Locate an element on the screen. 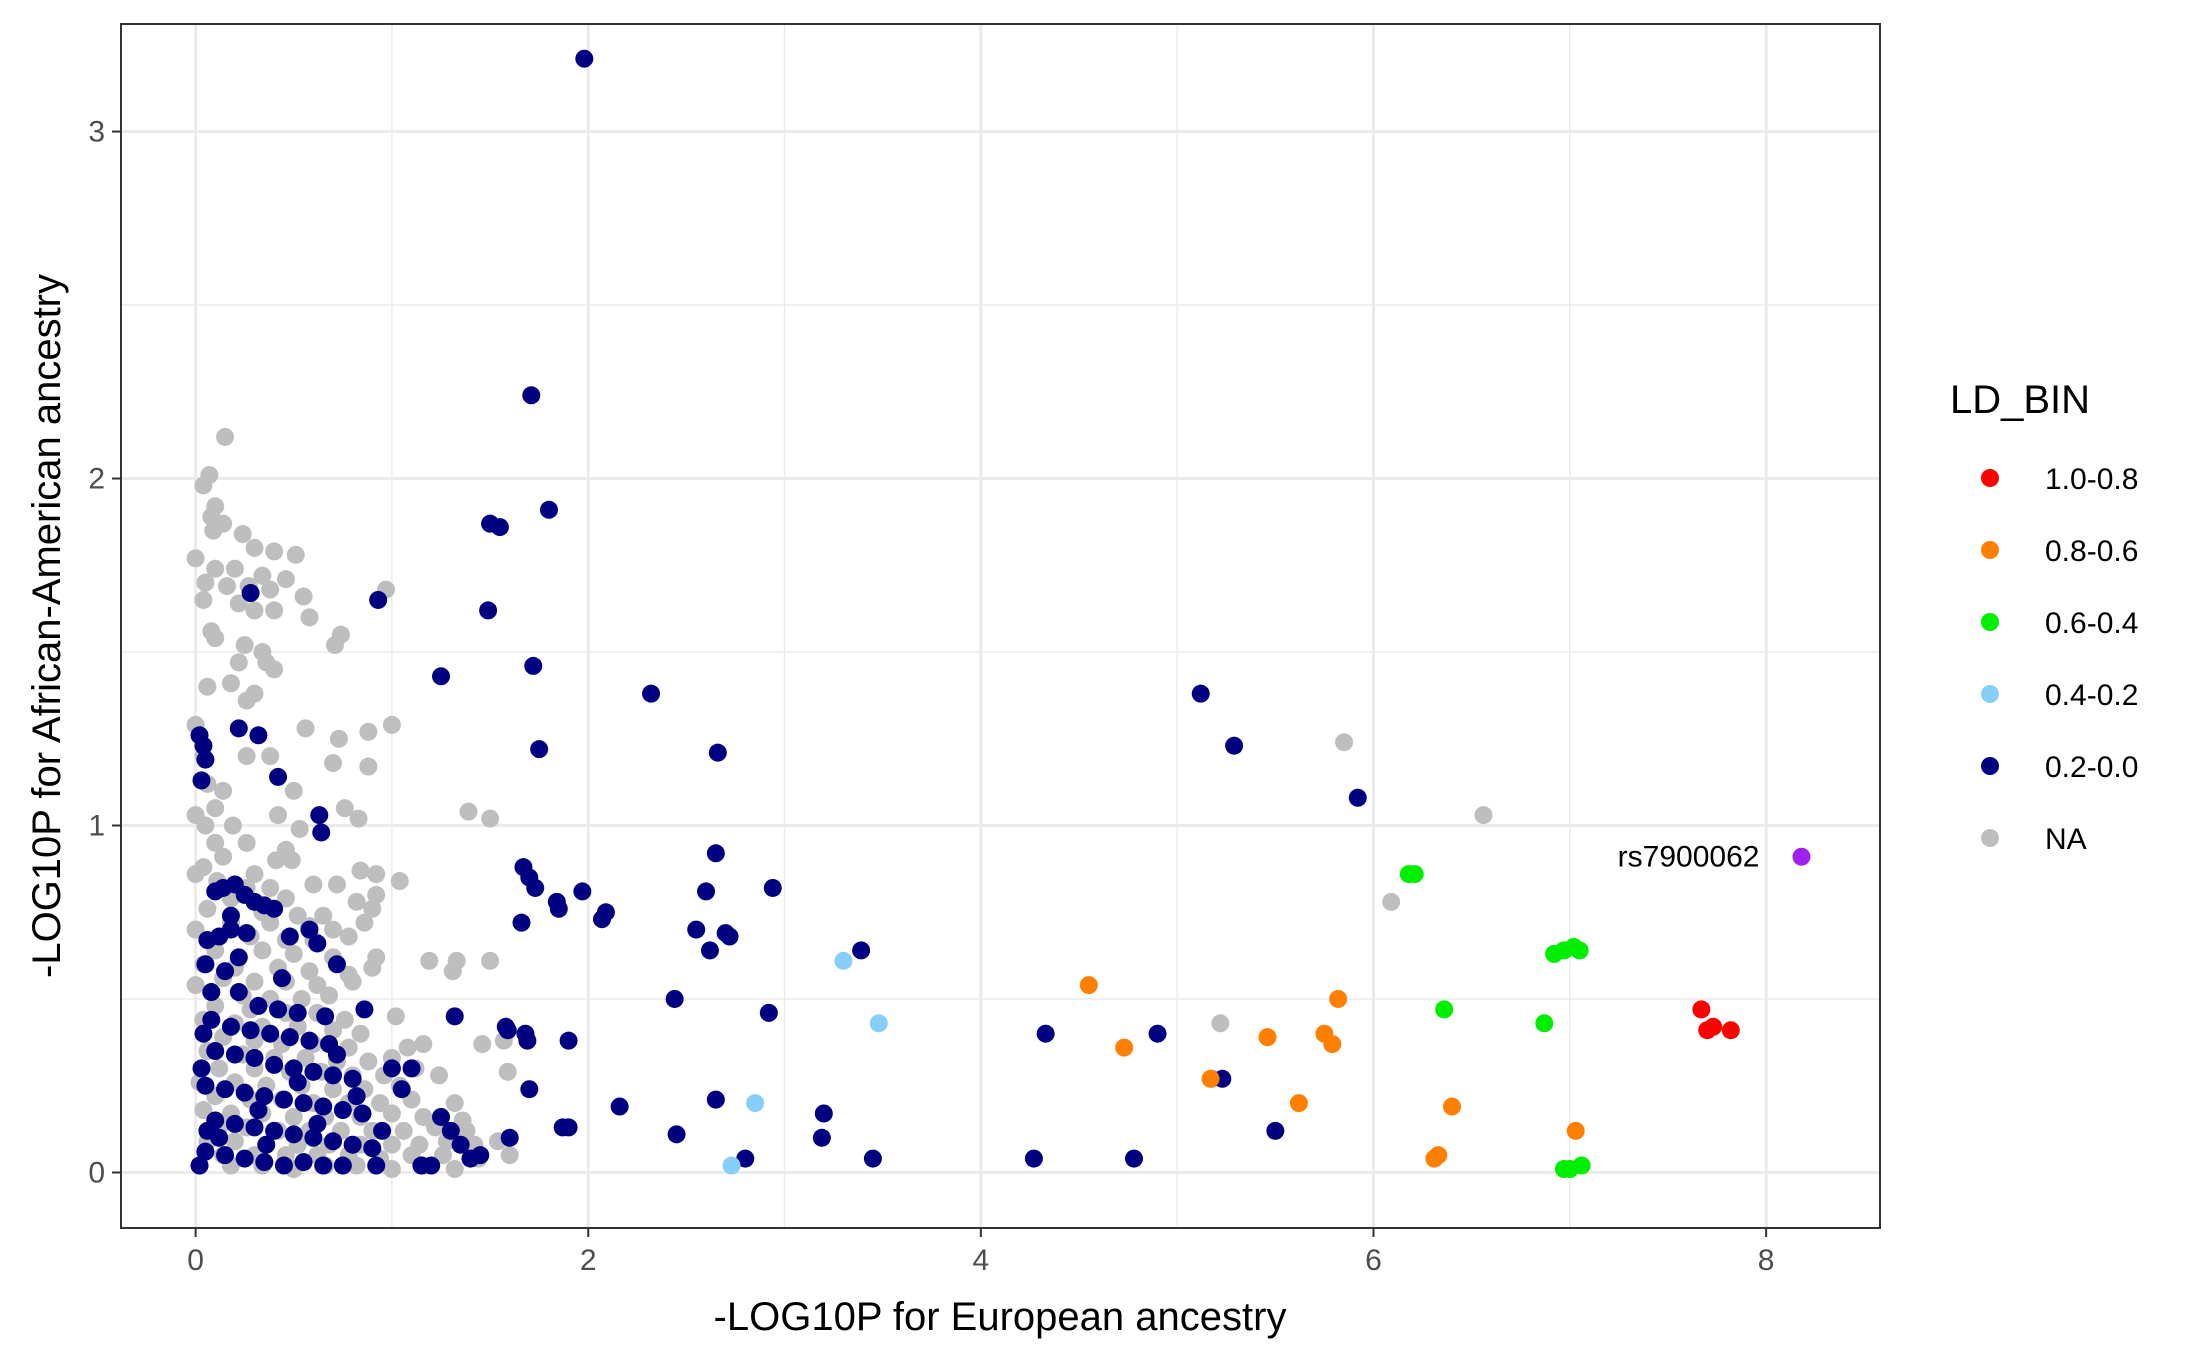 This screenshot has width=2187, height=1351. y-tick-label: 0 is located at coordinates (96, 1172).